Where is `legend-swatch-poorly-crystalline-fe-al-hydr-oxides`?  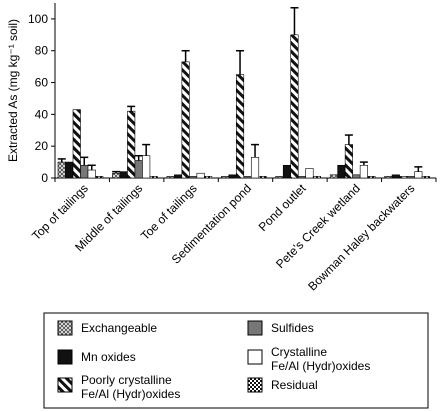 legend-swatch-poorly-crystalline-fe-al-hydr-oxides is located at coordinates (65, 385).